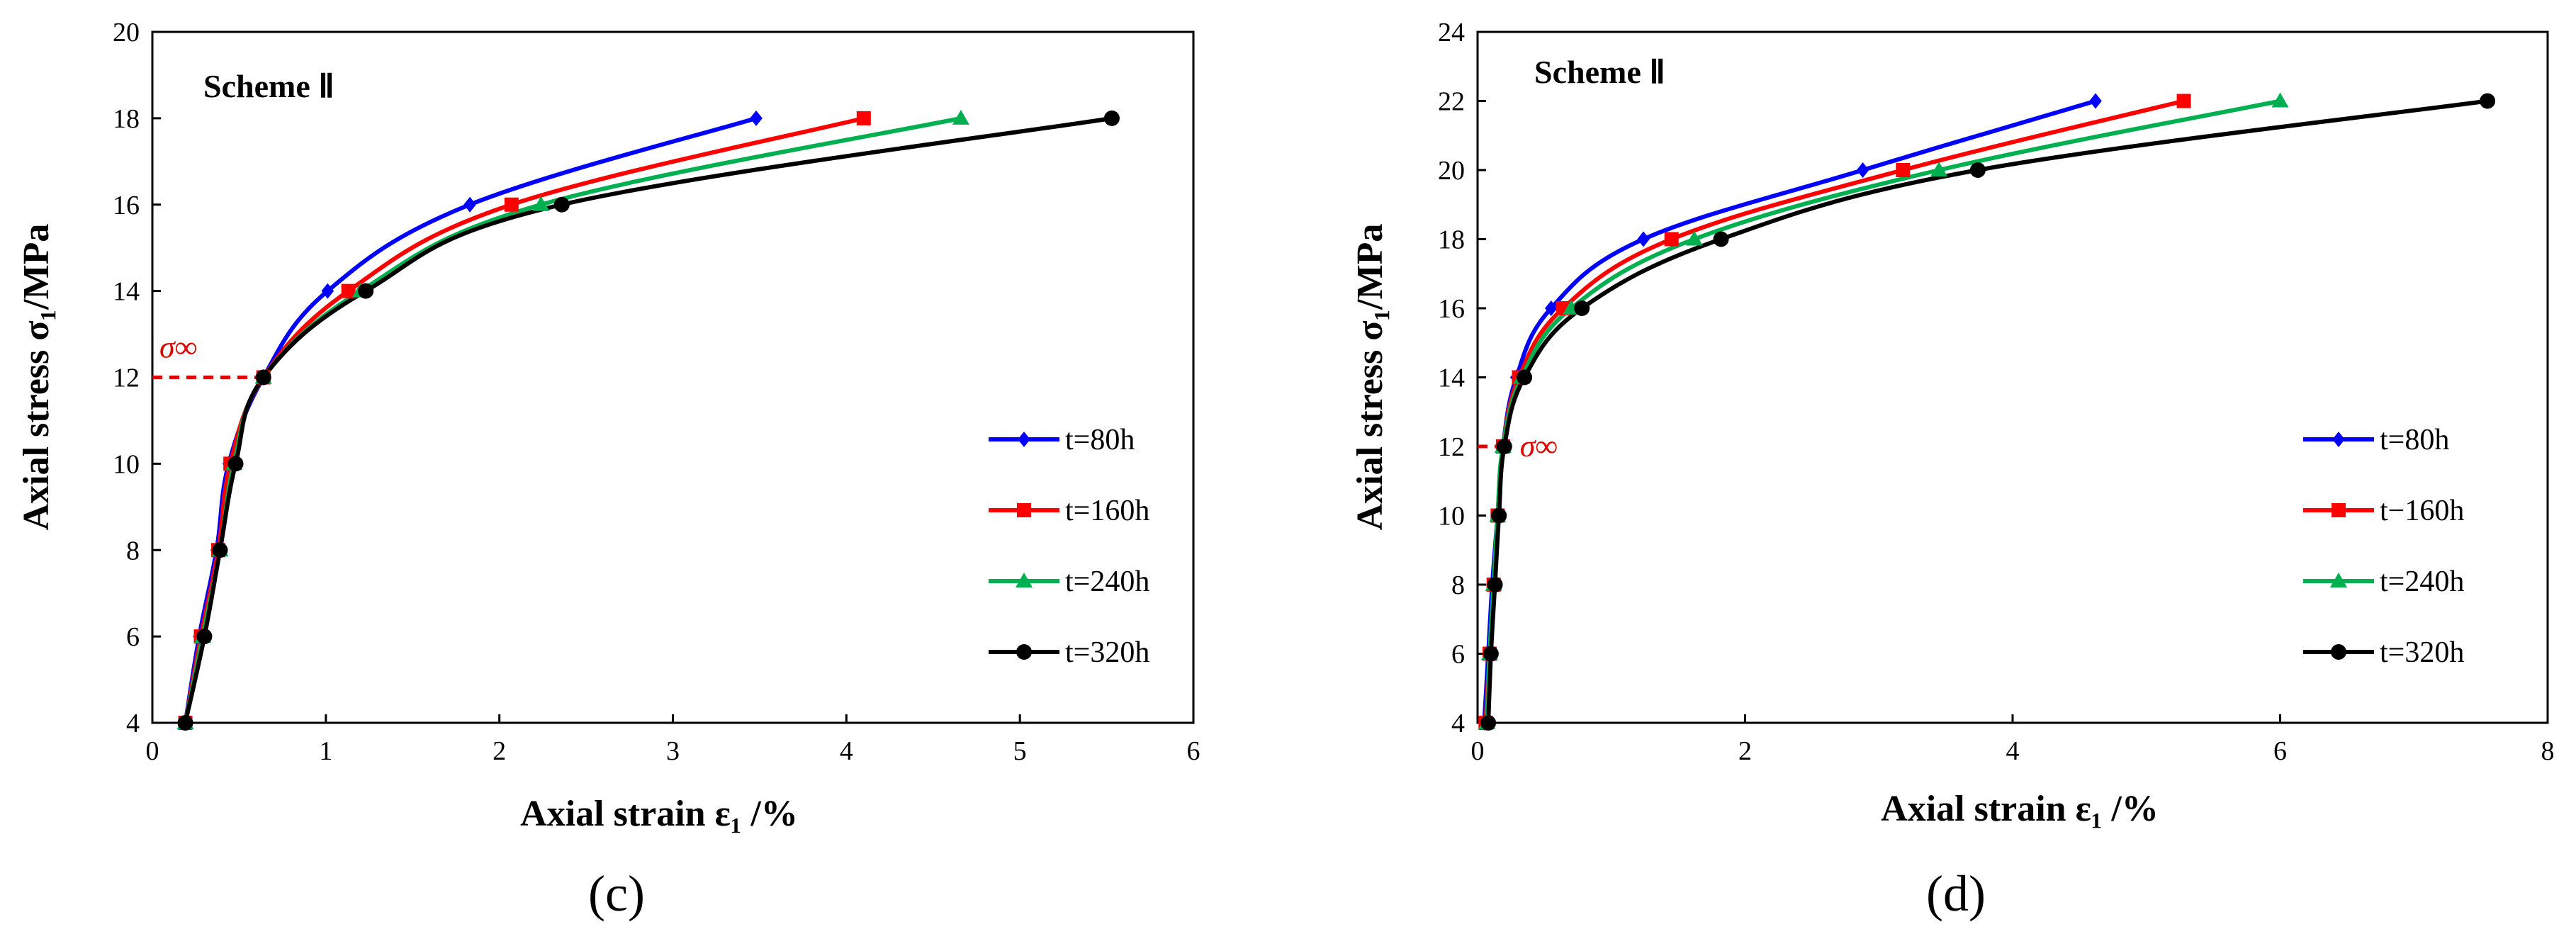 The height and width of the screenshot is (934, 2576). What do you see at coordinates (616, 893) in the screenshot?
I see `caption-c: (c)` at bounding box center [616, 893].